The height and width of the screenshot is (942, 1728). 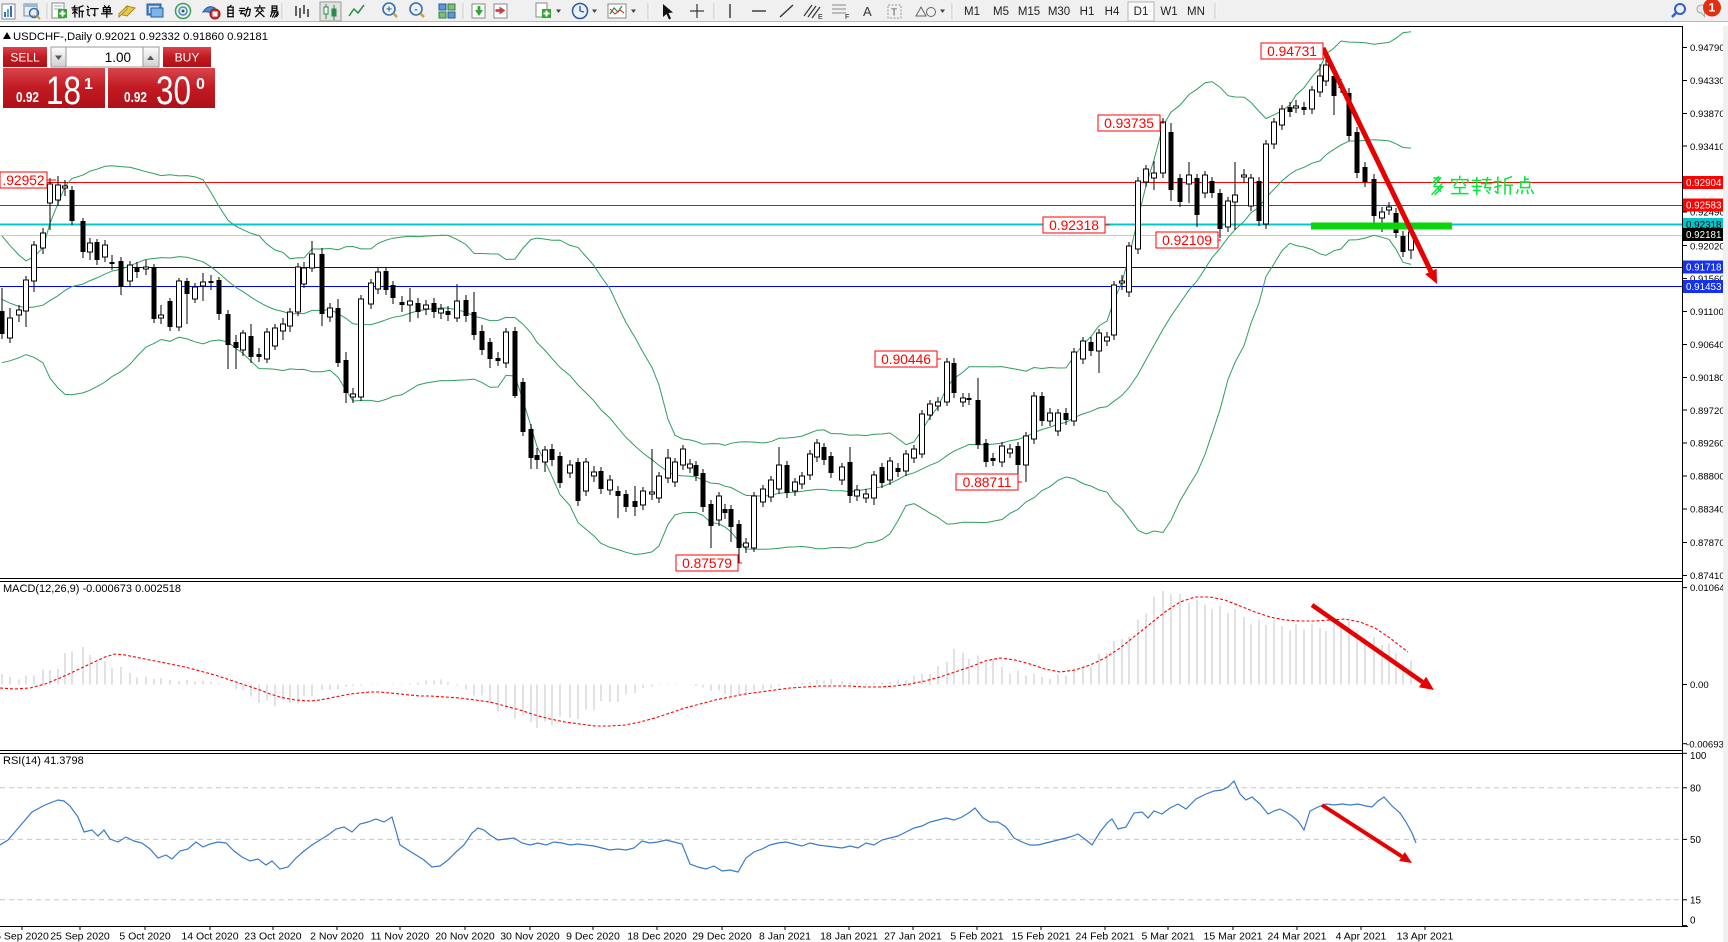 I want to click on svg-text: H1, so click(x=1087, y=12).